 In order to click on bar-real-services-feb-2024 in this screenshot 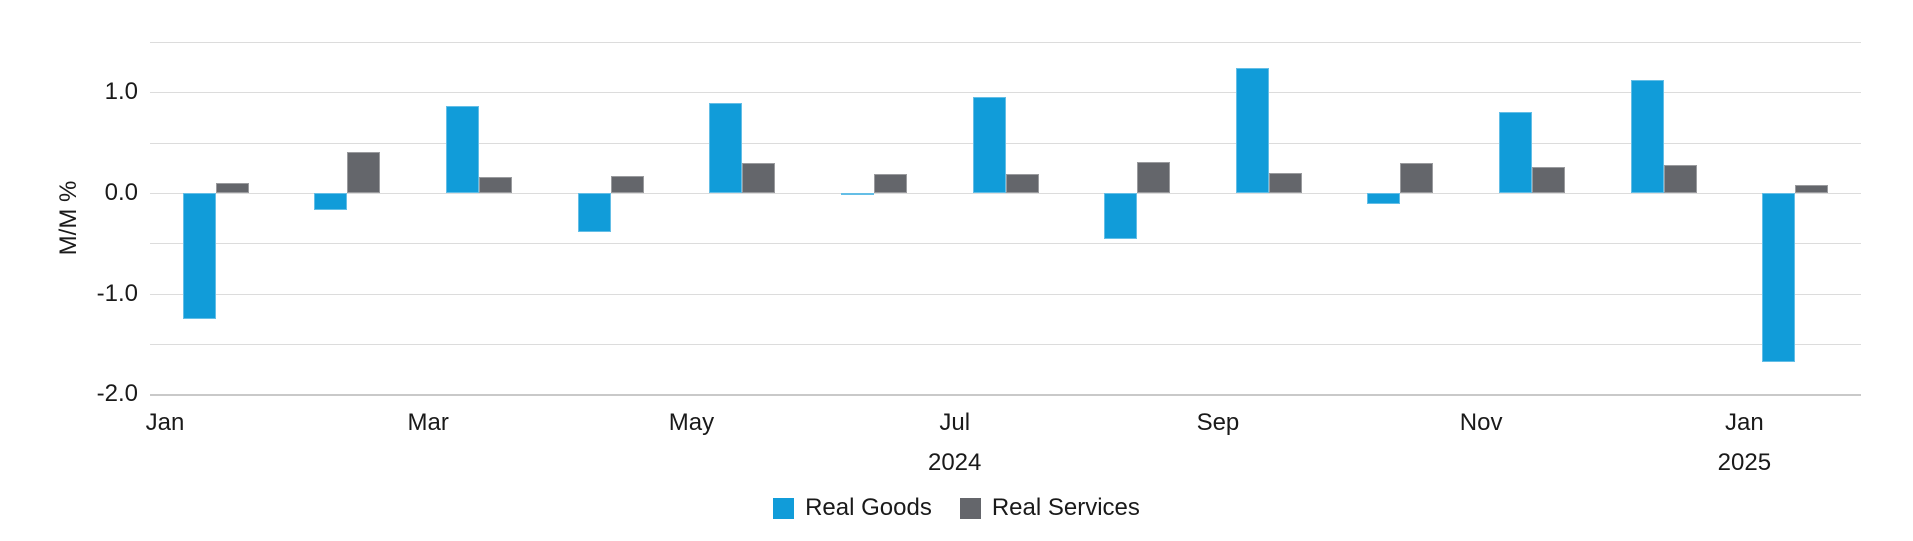, I will do `click(364, 172)`.